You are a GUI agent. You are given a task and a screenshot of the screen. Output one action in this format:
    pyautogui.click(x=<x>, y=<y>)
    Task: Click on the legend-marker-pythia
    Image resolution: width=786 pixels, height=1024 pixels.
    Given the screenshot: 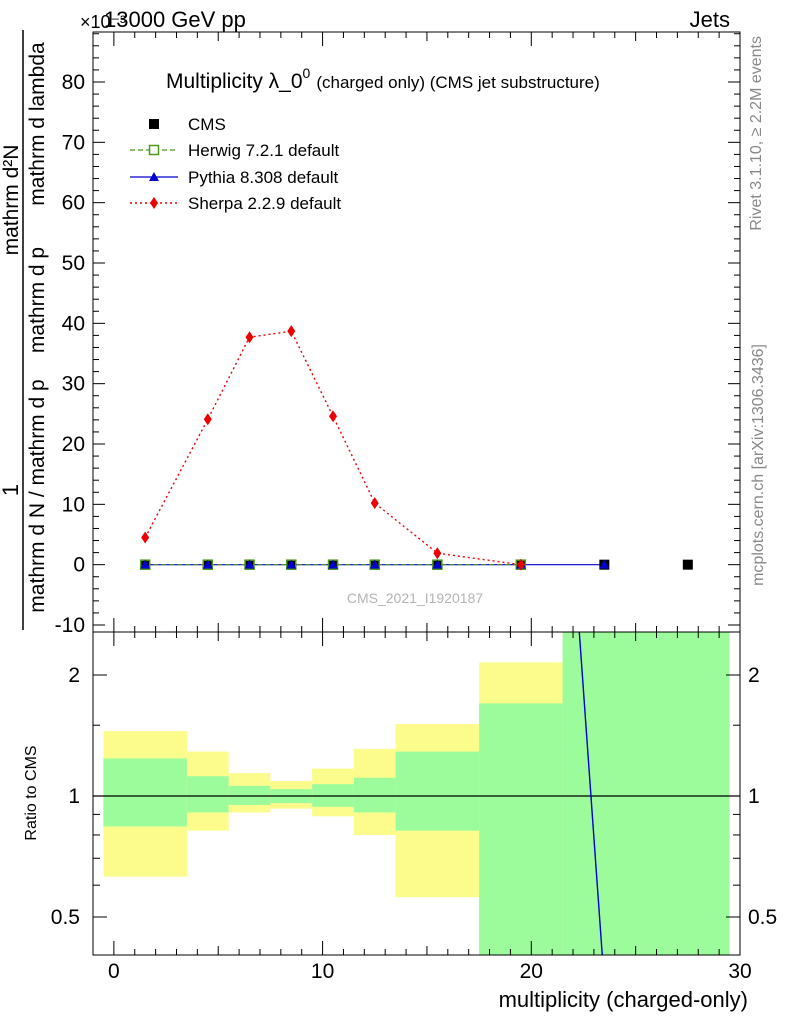 What is the action you would take?
    pyautogui.click(x=154, y=176)
    